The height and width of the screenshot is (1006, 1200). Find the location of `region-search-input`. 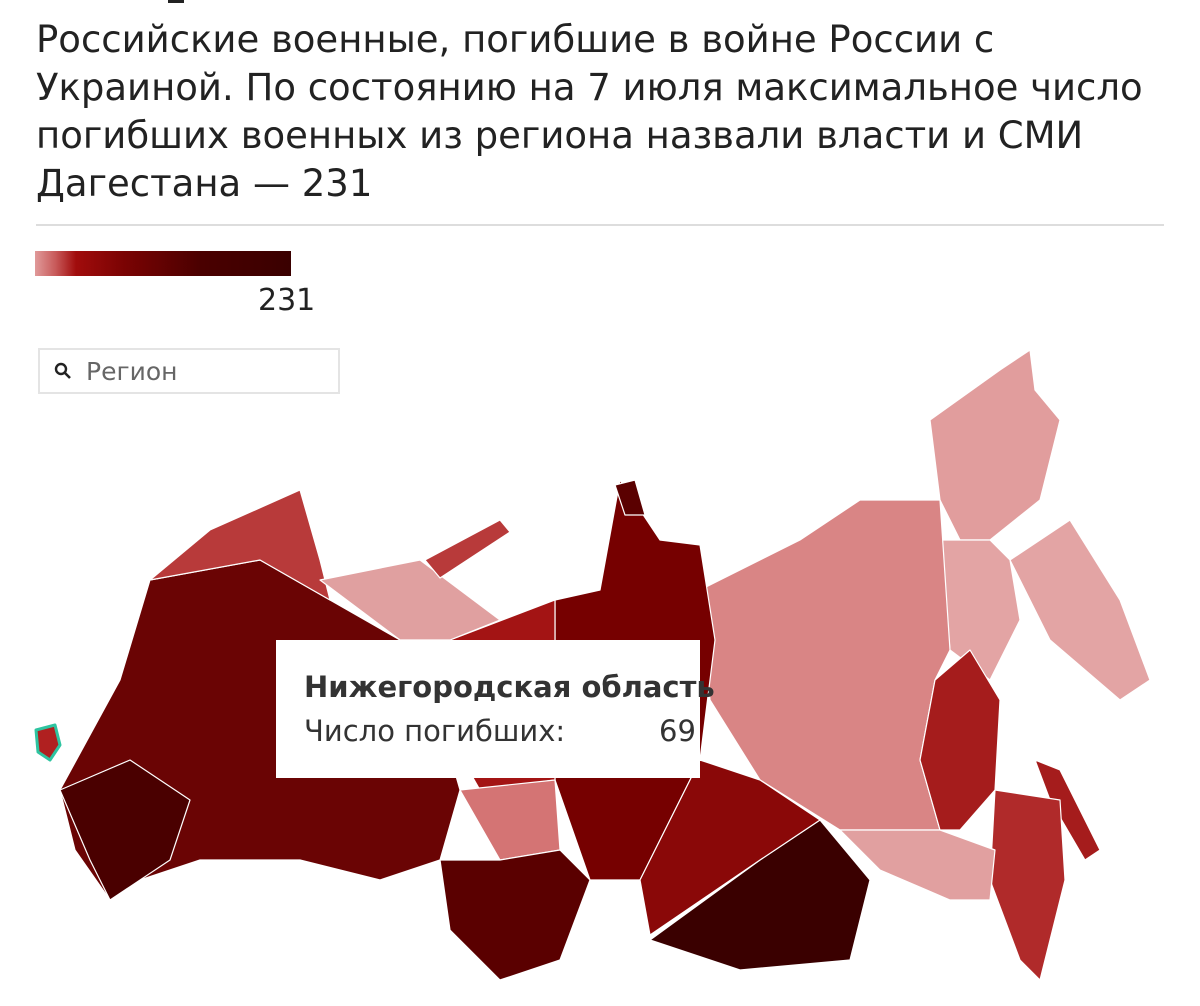

region-search-input is located at coordinates (206, 371).